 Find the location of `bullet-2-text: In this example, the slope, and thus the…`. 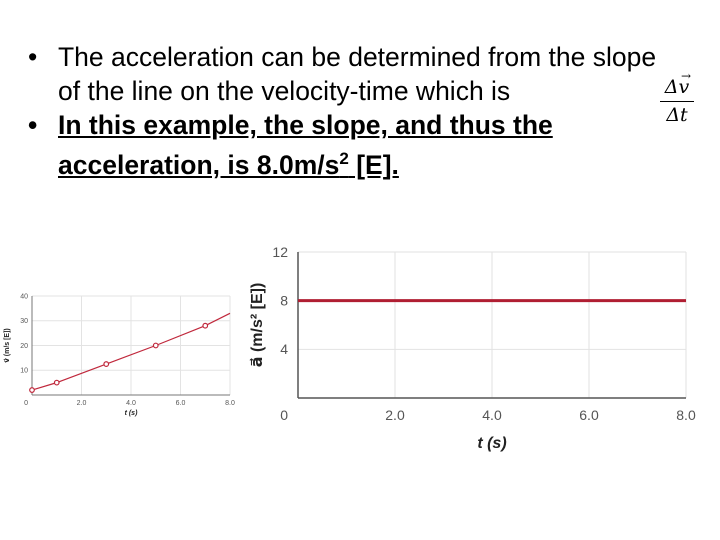

bullet-2-text: In this example, the slope, and thus the… is located at coordinates (305, 145).